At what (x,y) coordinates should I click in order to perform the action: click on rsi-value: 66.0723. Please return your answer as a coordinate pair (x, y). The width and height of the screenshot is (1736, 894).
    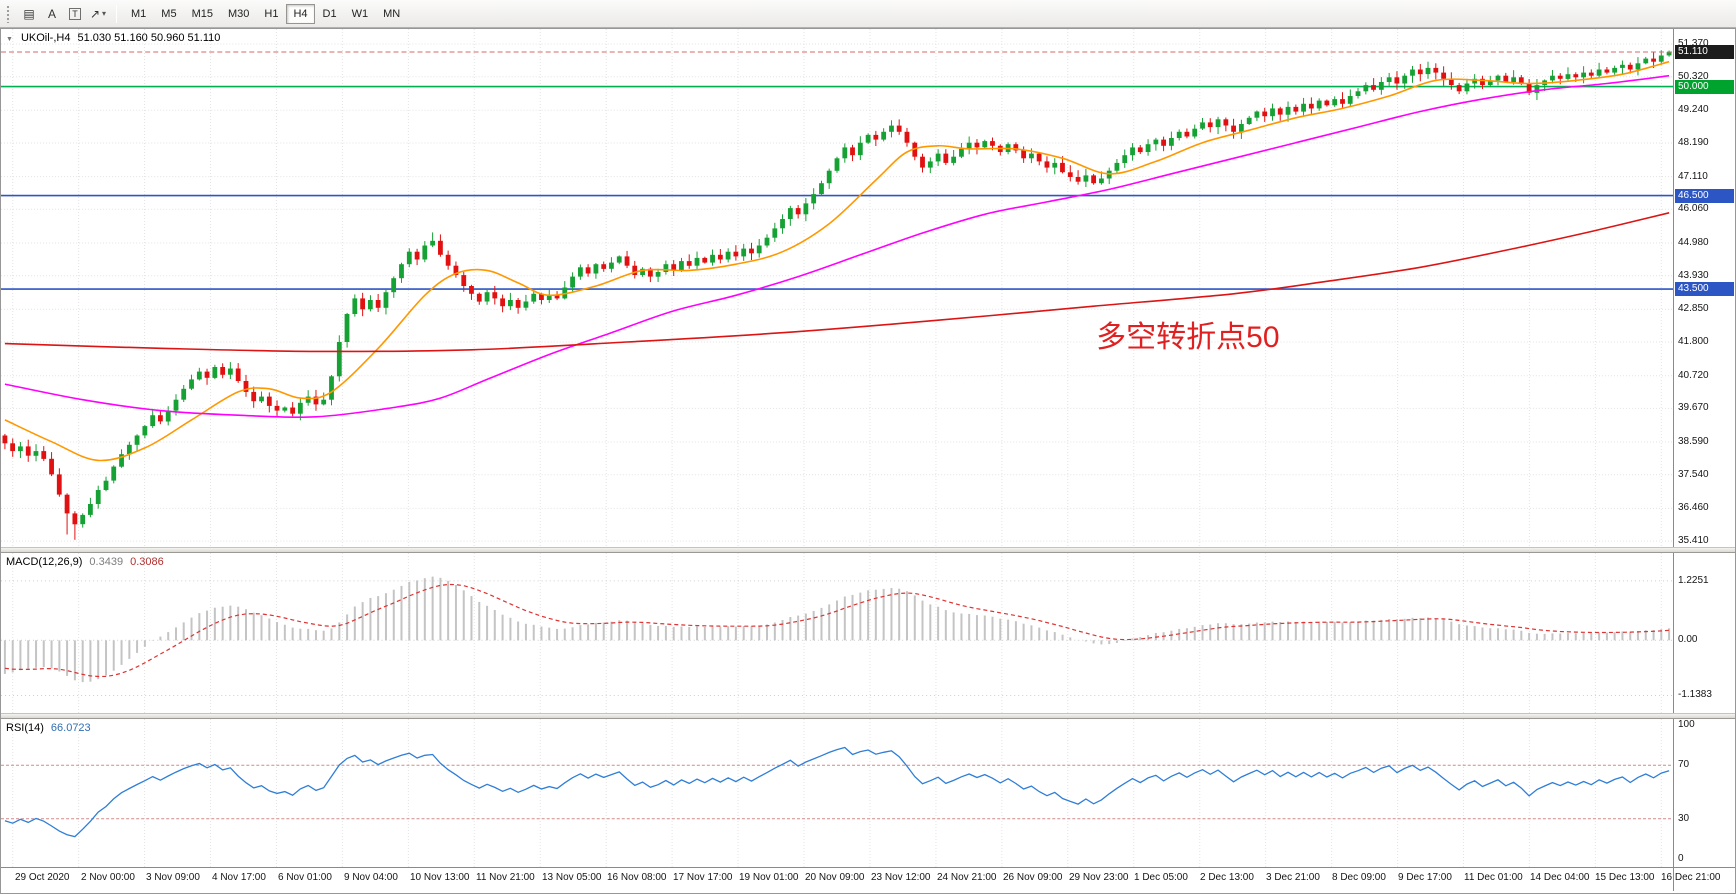
    Looking at the image, I should click on (70, 728).